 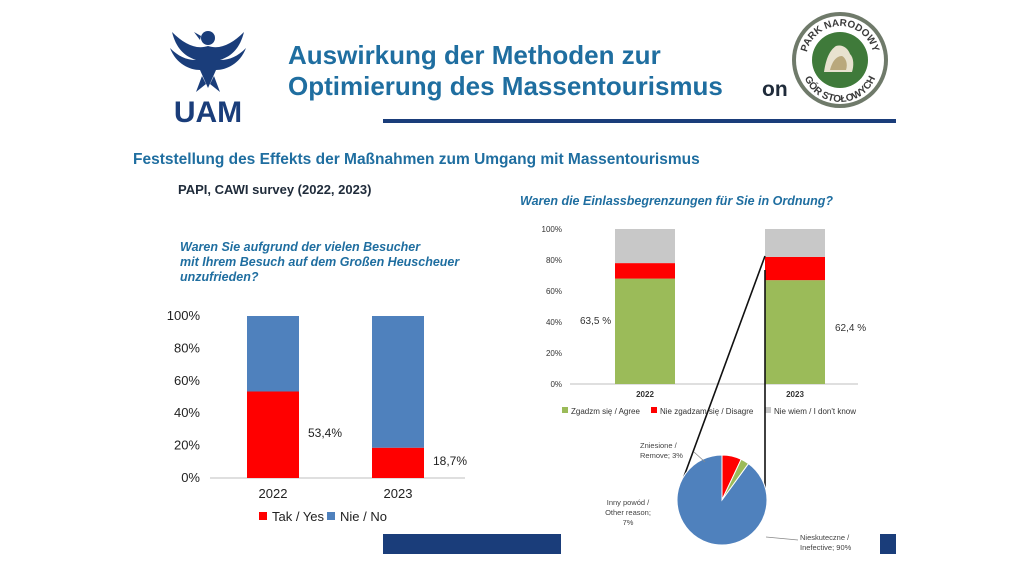 What do you see at coordinates (325, 433) in the screenshot?
I see `data-label: 53,4%` at bounding box center [325, 433].